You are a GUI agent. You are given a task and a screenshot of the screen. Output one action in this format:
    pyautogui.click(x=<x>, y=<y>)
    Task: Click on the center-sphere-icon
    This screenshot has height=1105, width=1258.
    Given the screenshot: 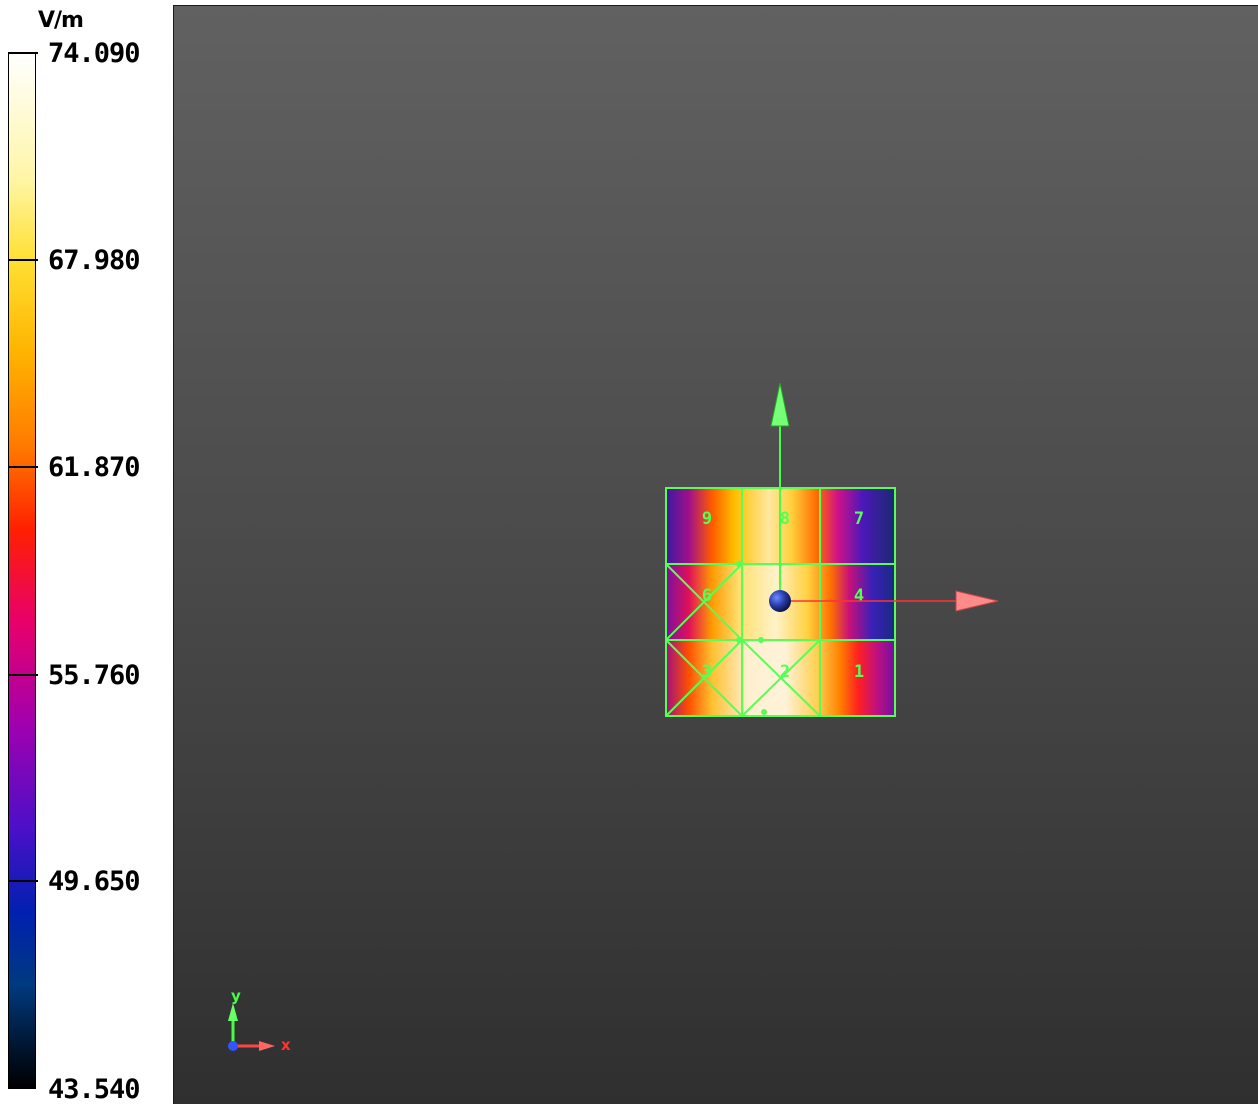 What is the action you would take?
    pyautogui.click(x=780, y=601)
    